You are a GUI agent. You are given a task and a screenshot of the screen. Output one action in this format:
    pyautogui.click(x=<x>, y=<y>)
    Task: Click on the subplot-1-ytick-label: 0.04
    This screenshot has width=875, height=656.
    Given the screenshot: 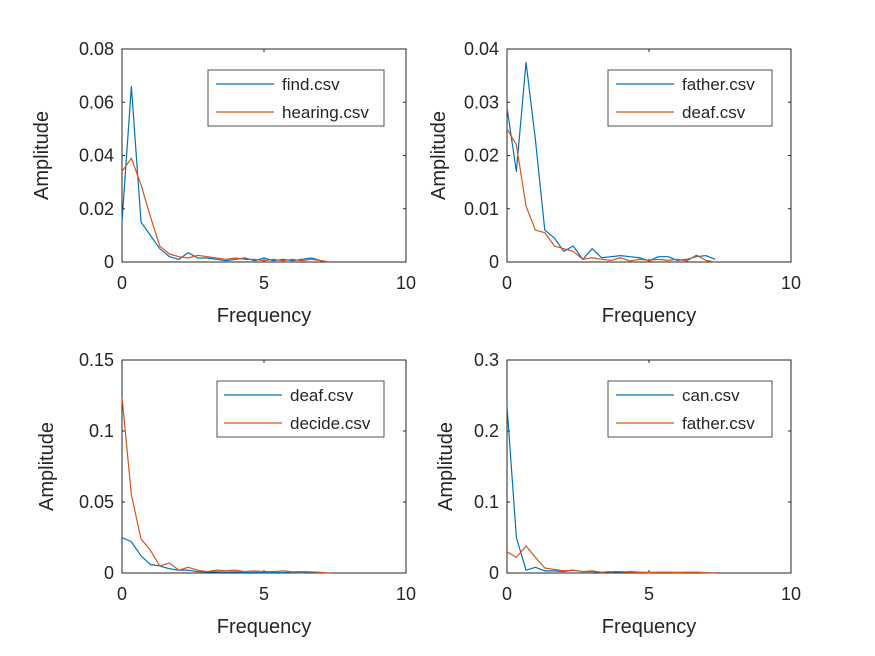 What is the action you would take?
    pyautogui.click(x=96, y=156)
    